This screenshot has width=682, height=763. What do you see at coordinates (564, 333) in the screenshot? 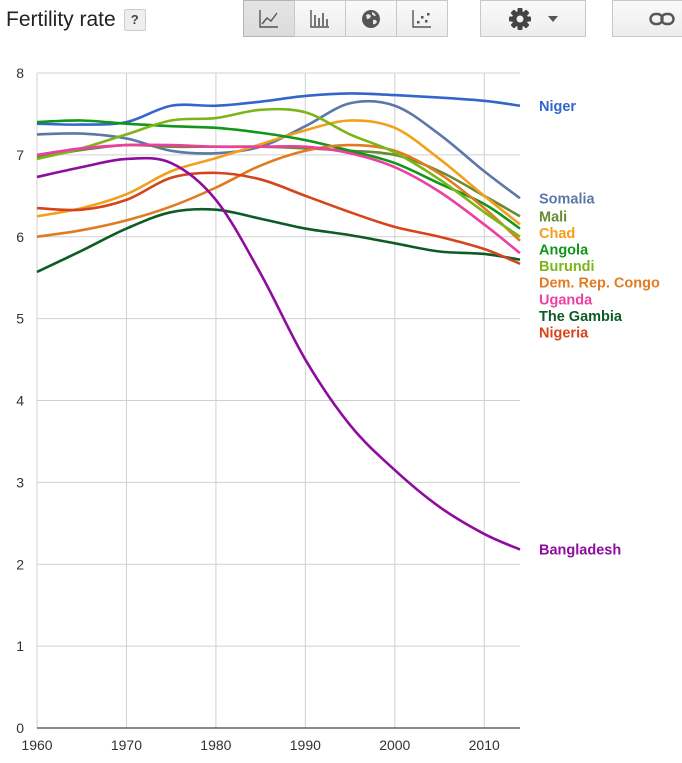
I see `legend-label-nigeria: Nigeria` at bounding box center [564, 333].